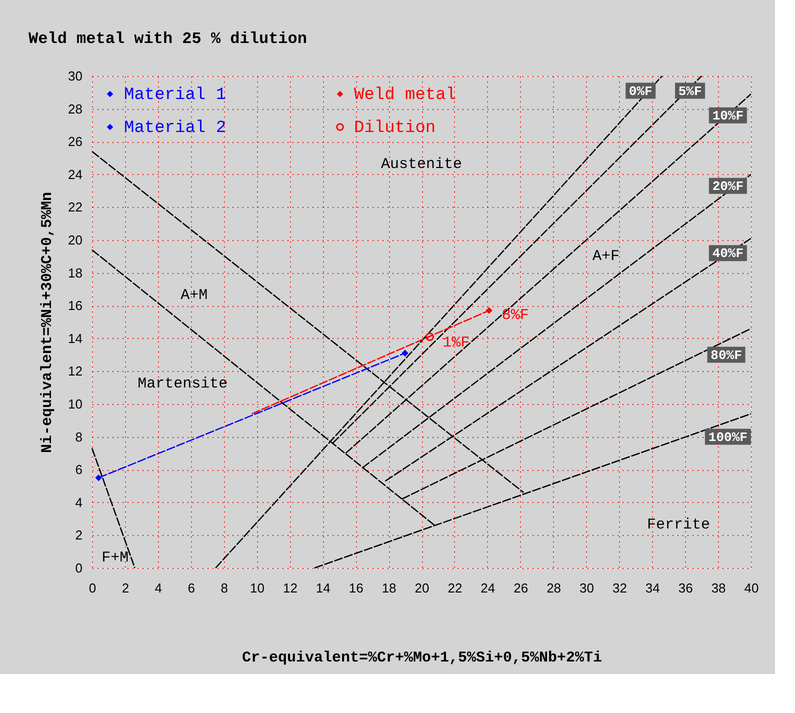 This screenshot has height=713, width=795. I want to click on x-tick-label: 12, so click(290, 588).